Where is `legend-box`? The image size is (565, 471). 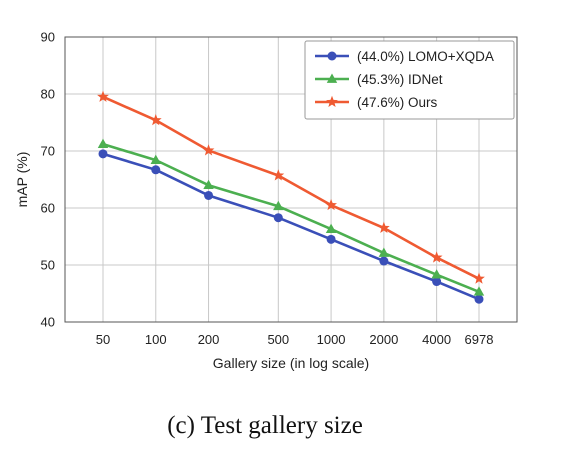
legend-box is located at coordinates (409, 80).